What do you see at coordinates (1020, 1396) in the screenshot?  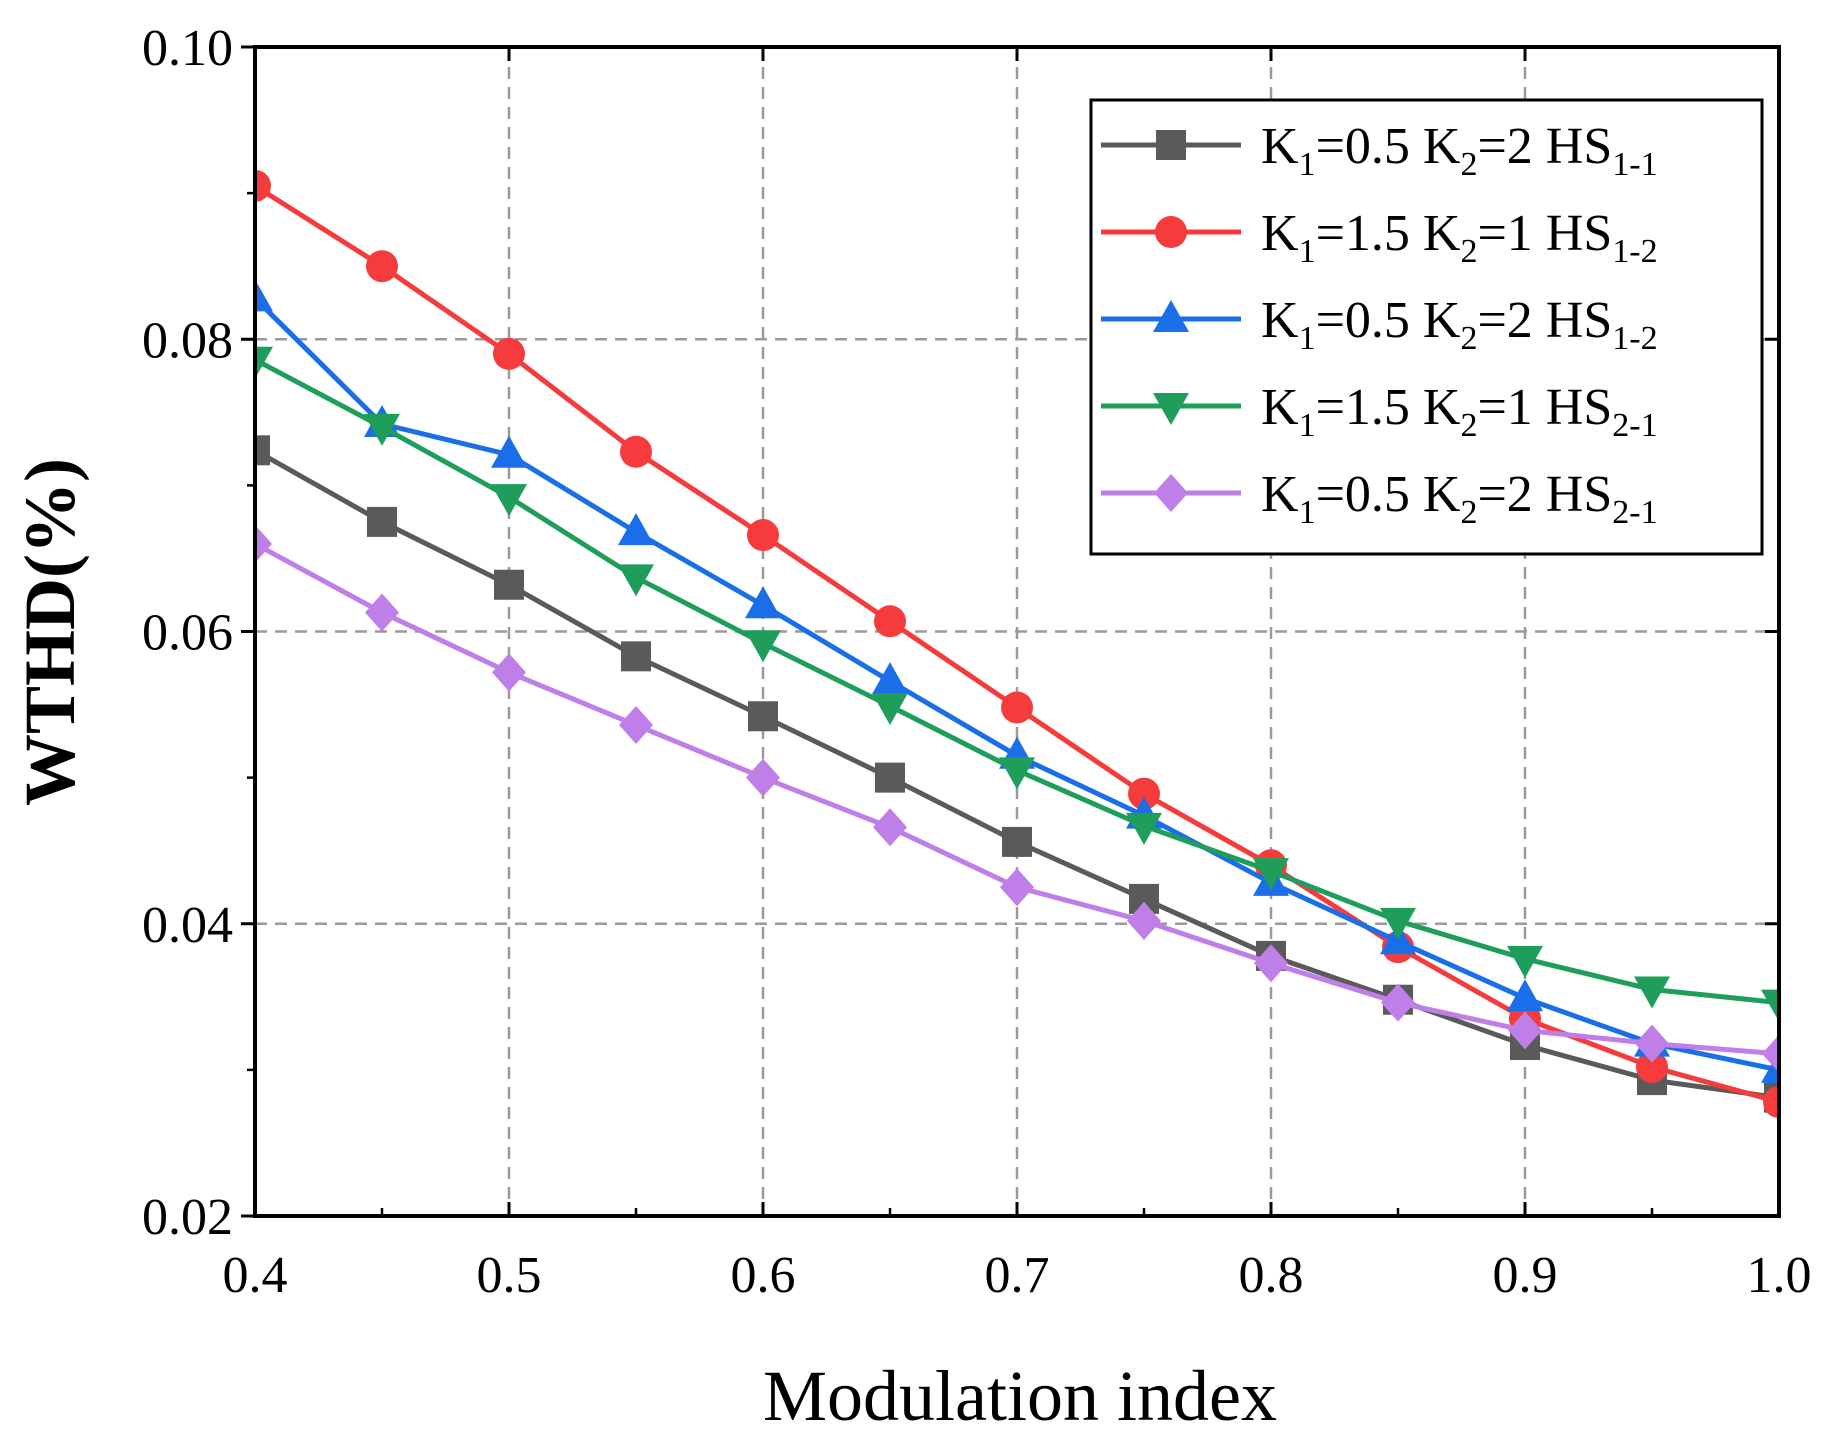 I see `x-axis-title: Modulation index` at bounding box center [1020, 1396].